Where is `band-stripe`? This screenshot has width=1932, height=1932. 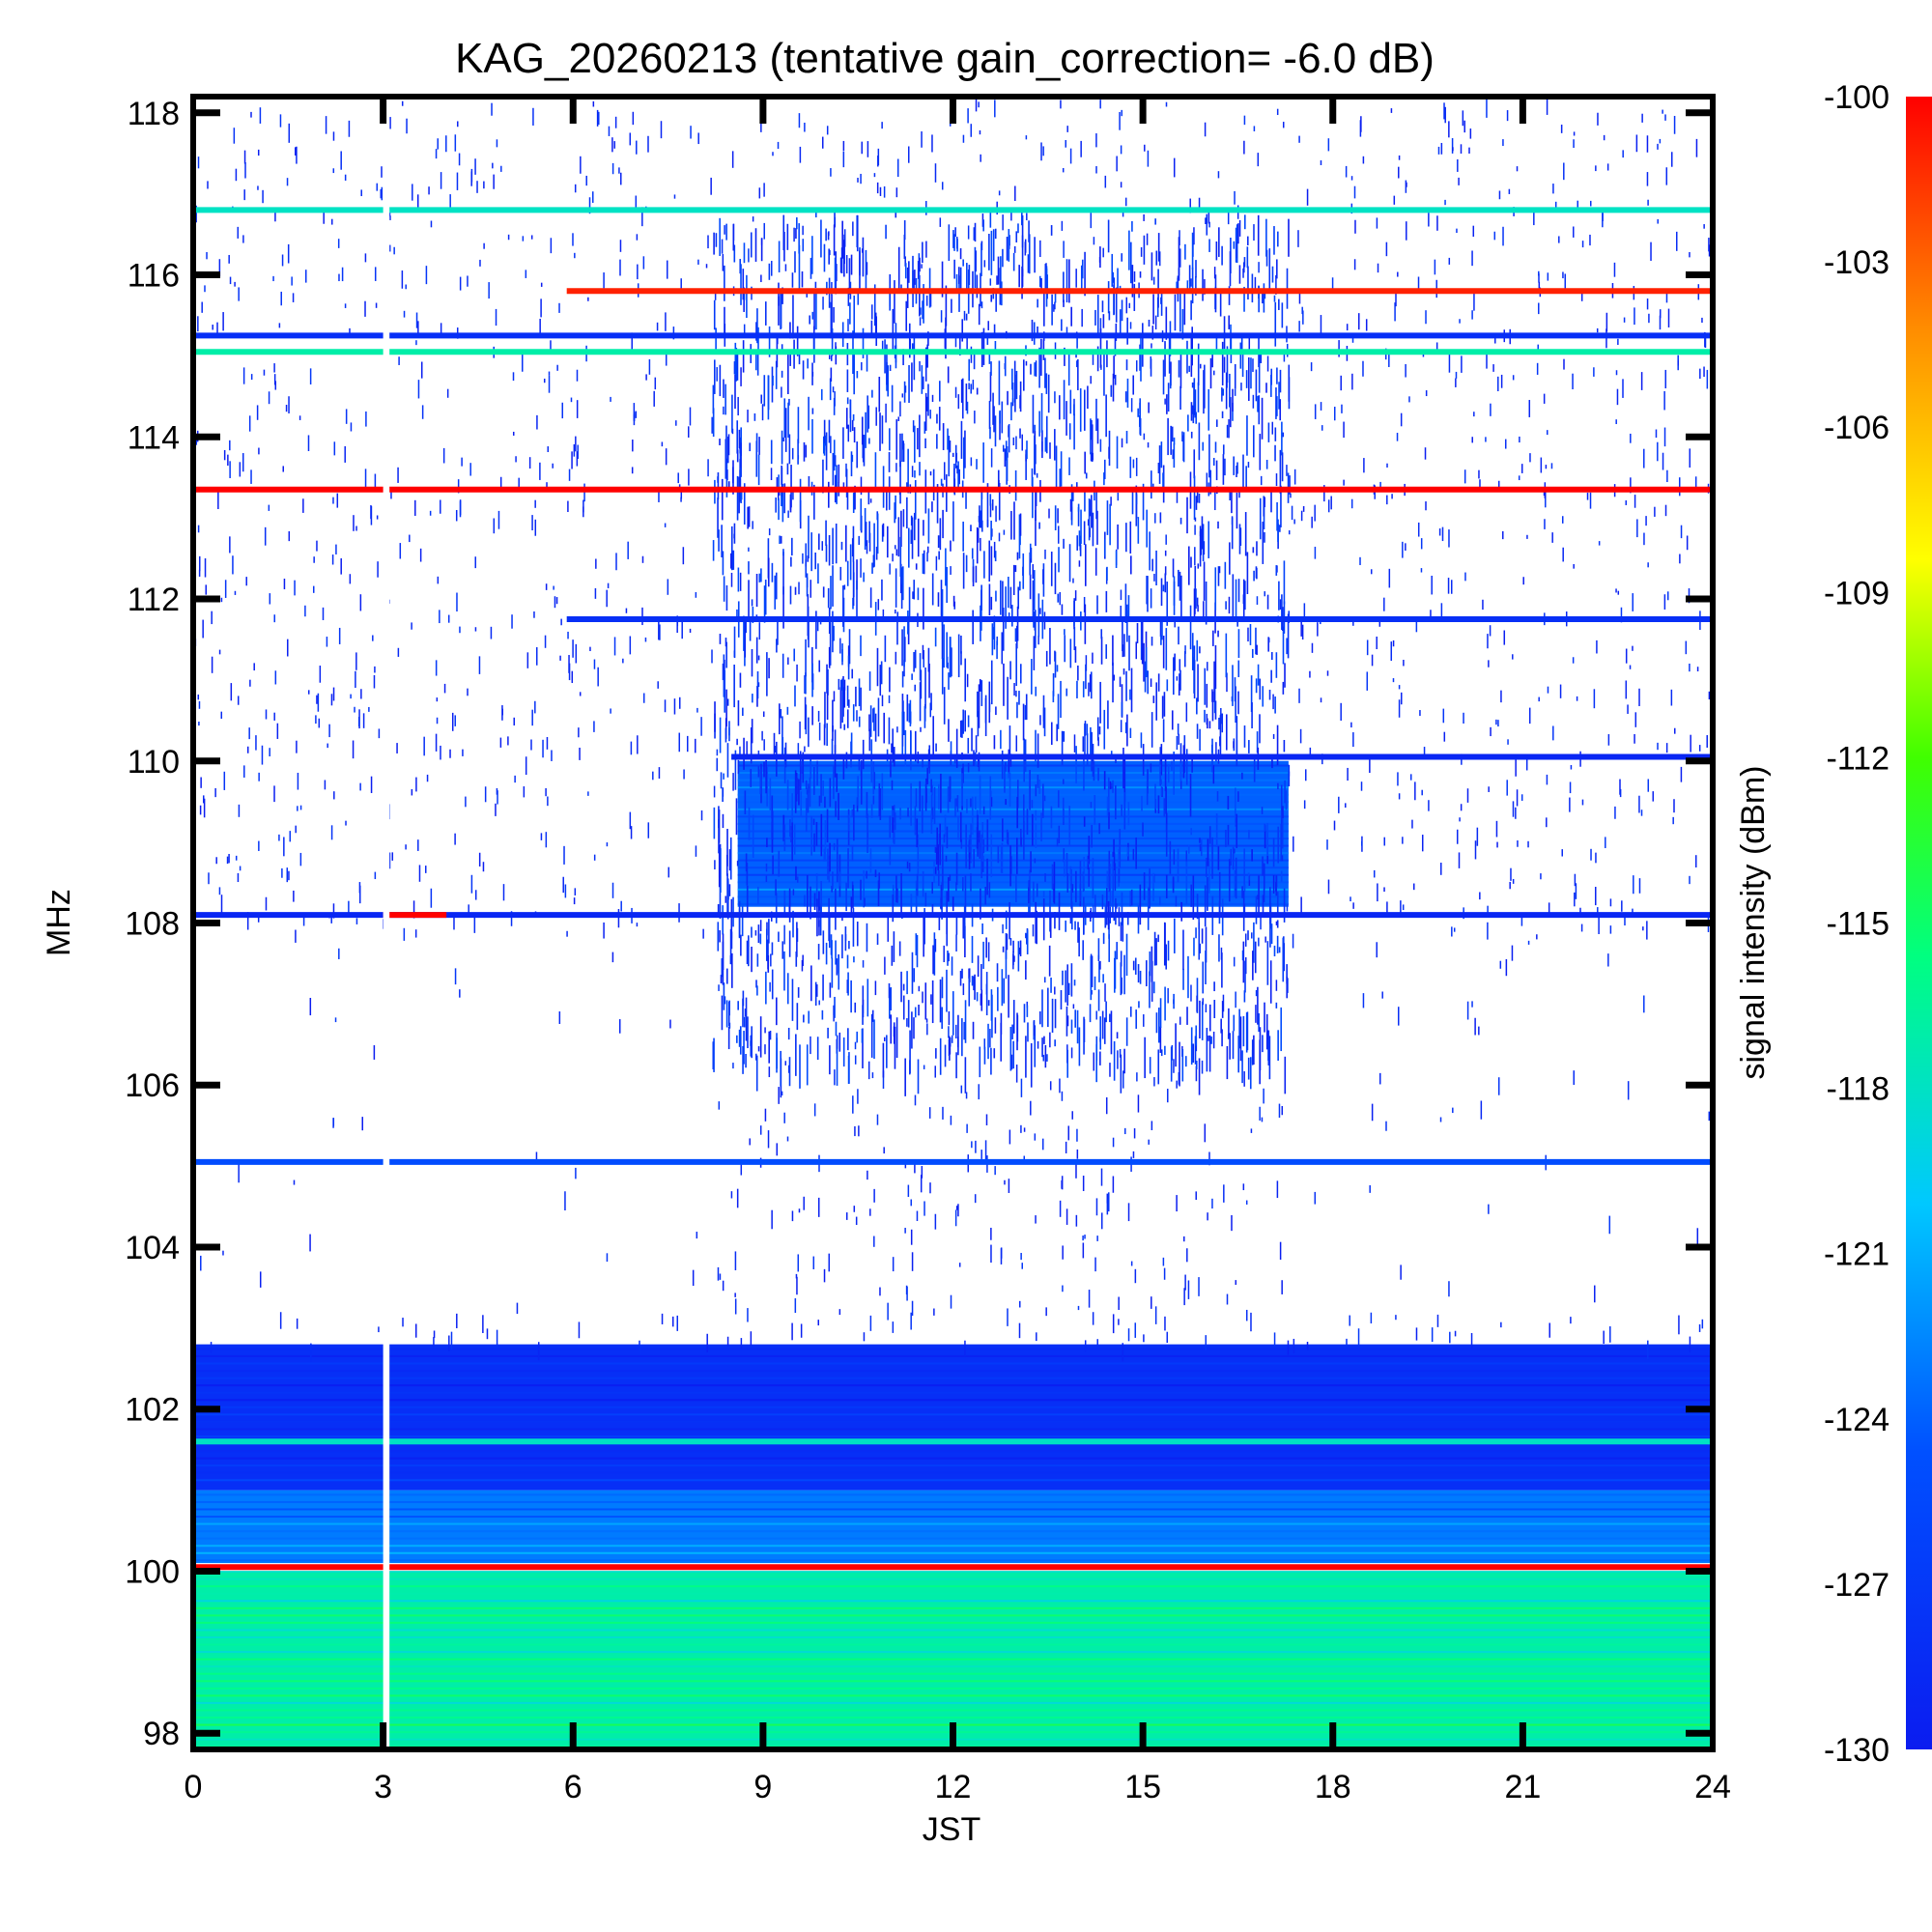
band-stripe is located at coordinates (953, 1494).